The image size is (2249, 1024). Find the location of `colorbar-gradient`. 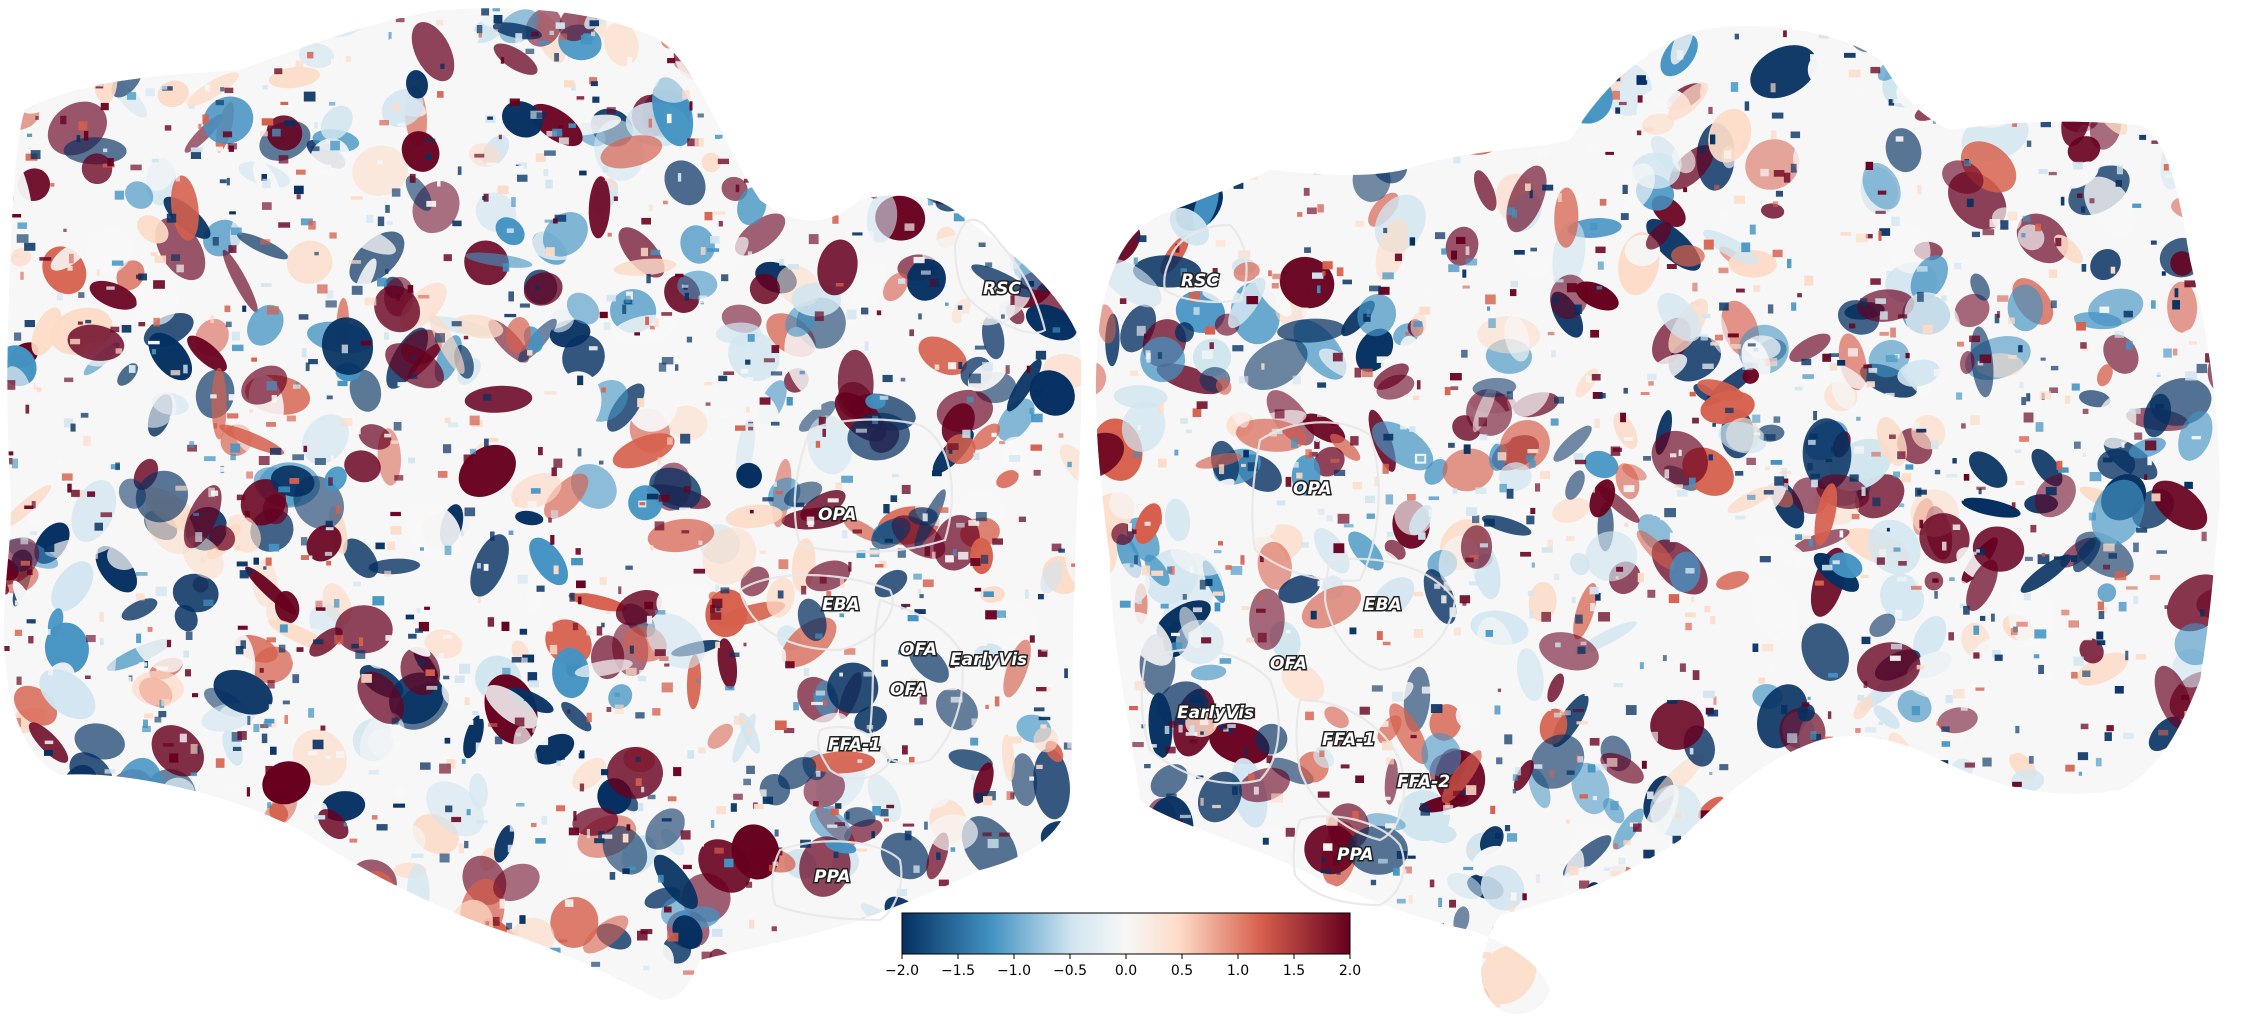

colorbar-gradient is located at coordinates (1126, 933).